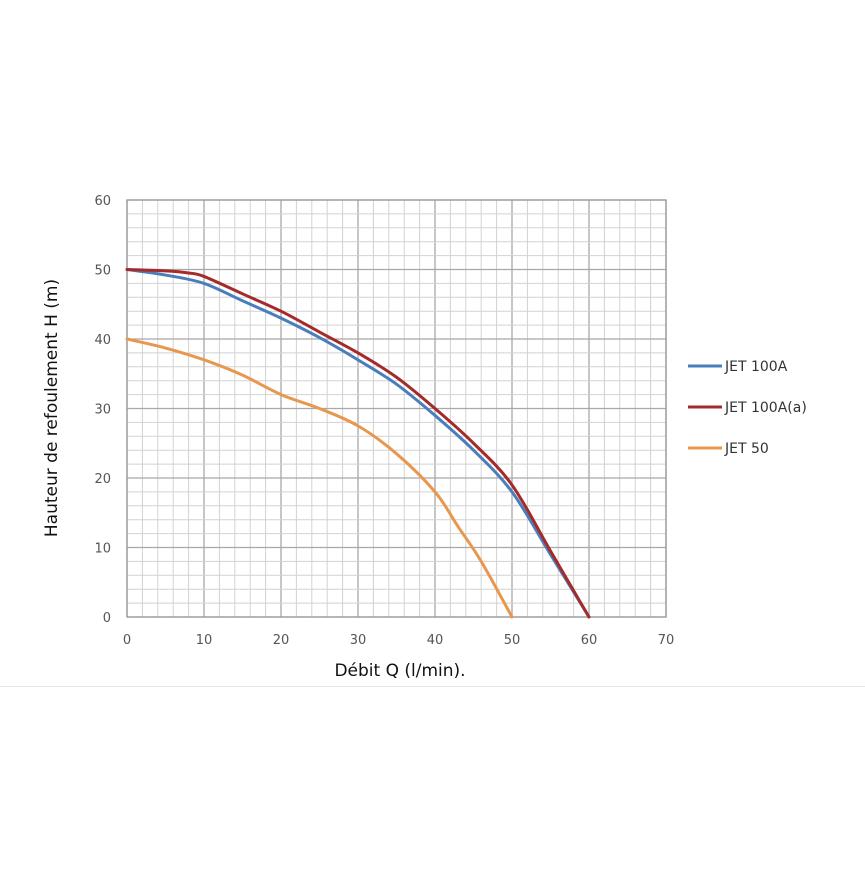  Describe the element at coordinates (432, 686) in the screenshot. I see `divider` at that location.